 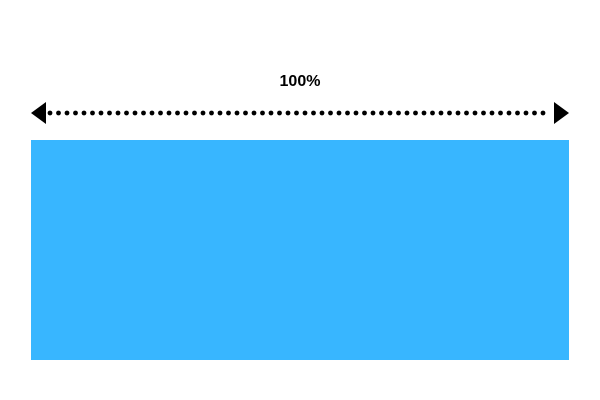 What do you see at coordinates (561, 113) in the screenshot?
I see `right-arrowhead-icon` at bounding box center [561, 113].